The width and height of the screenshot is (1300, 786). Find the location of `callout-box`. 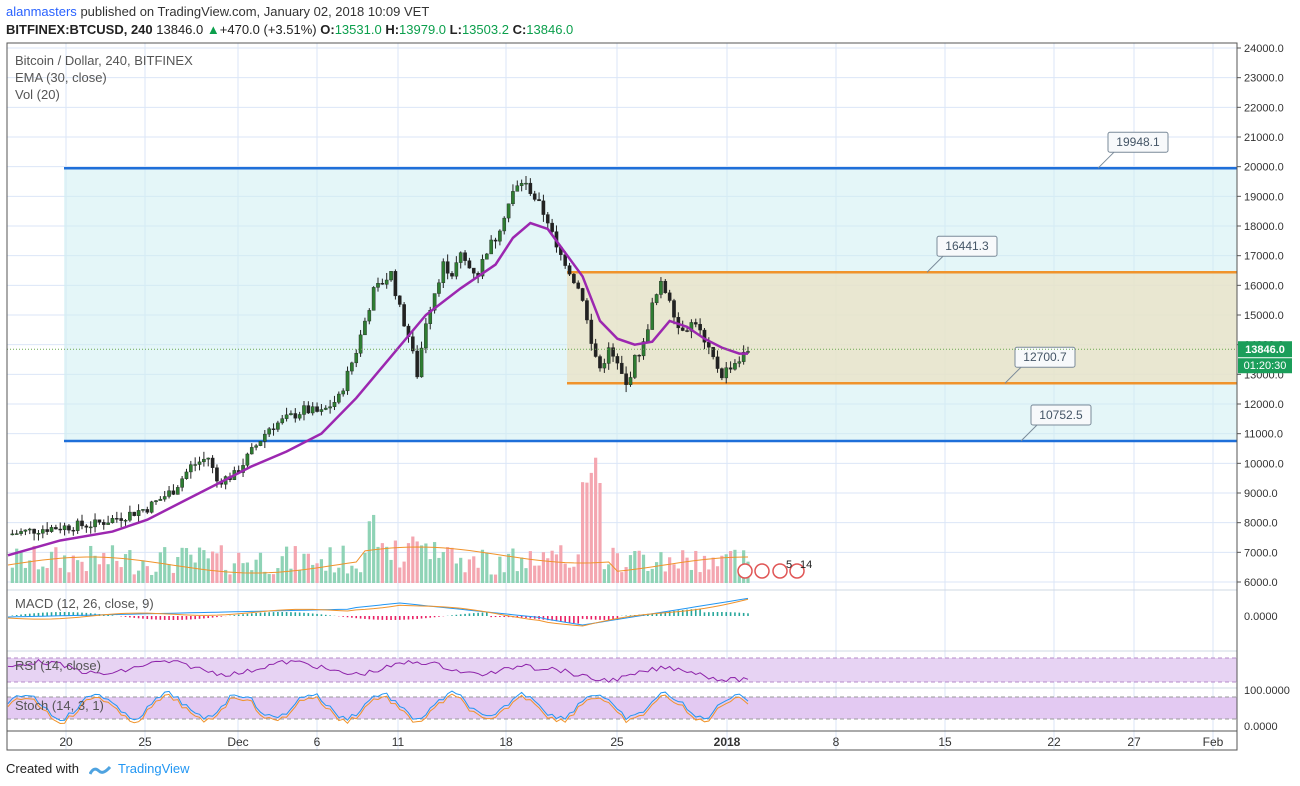

callout-box is located at coordinates (967, 246).